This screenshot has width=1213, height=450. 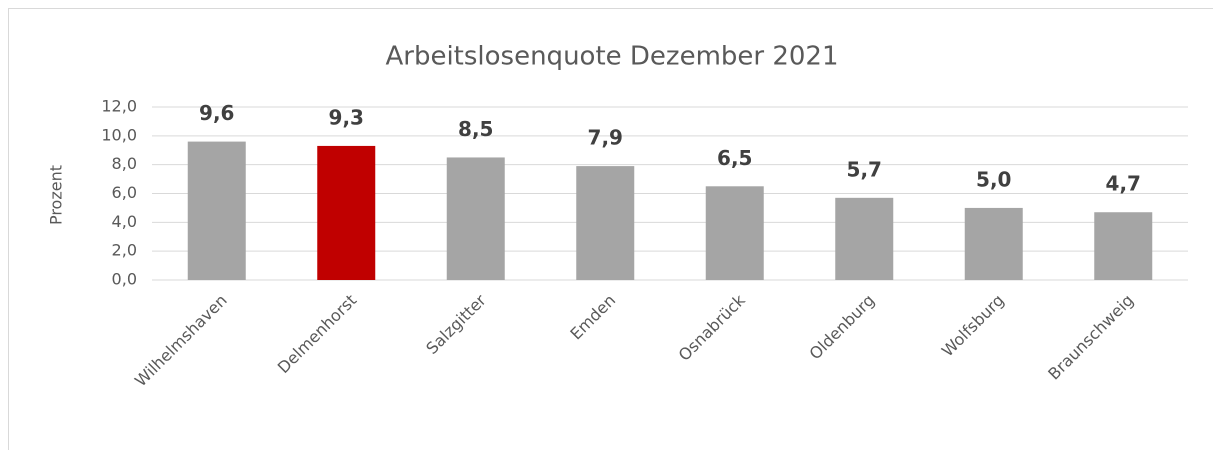 What do you see at coordinates (56, 195) in the screenshot?
I see `y-axis-label: Prozent` at bounding box center [56, 195].